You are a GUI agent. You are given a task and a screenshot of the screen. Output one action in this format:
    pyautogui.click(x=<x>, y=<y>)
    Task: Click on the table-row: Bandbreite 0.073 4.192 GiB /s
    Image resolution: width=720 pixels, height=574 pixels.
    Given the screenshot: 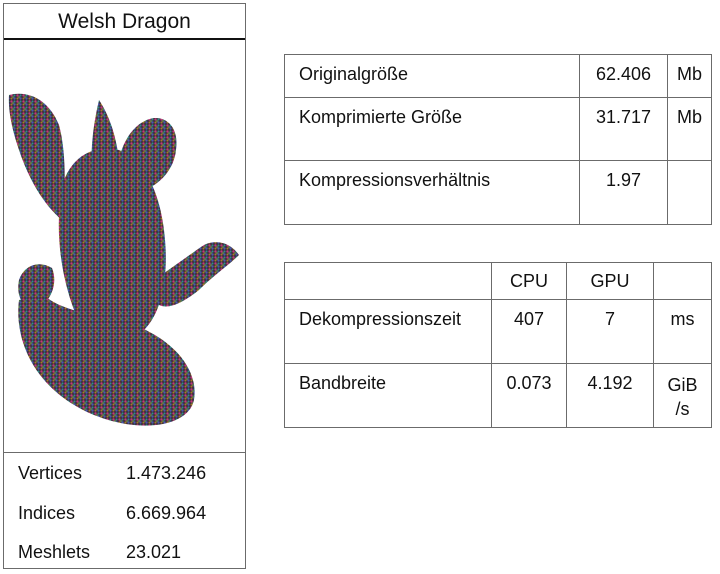 What is the action you would take?
    pyautogui.click(x=498, y=395)
    